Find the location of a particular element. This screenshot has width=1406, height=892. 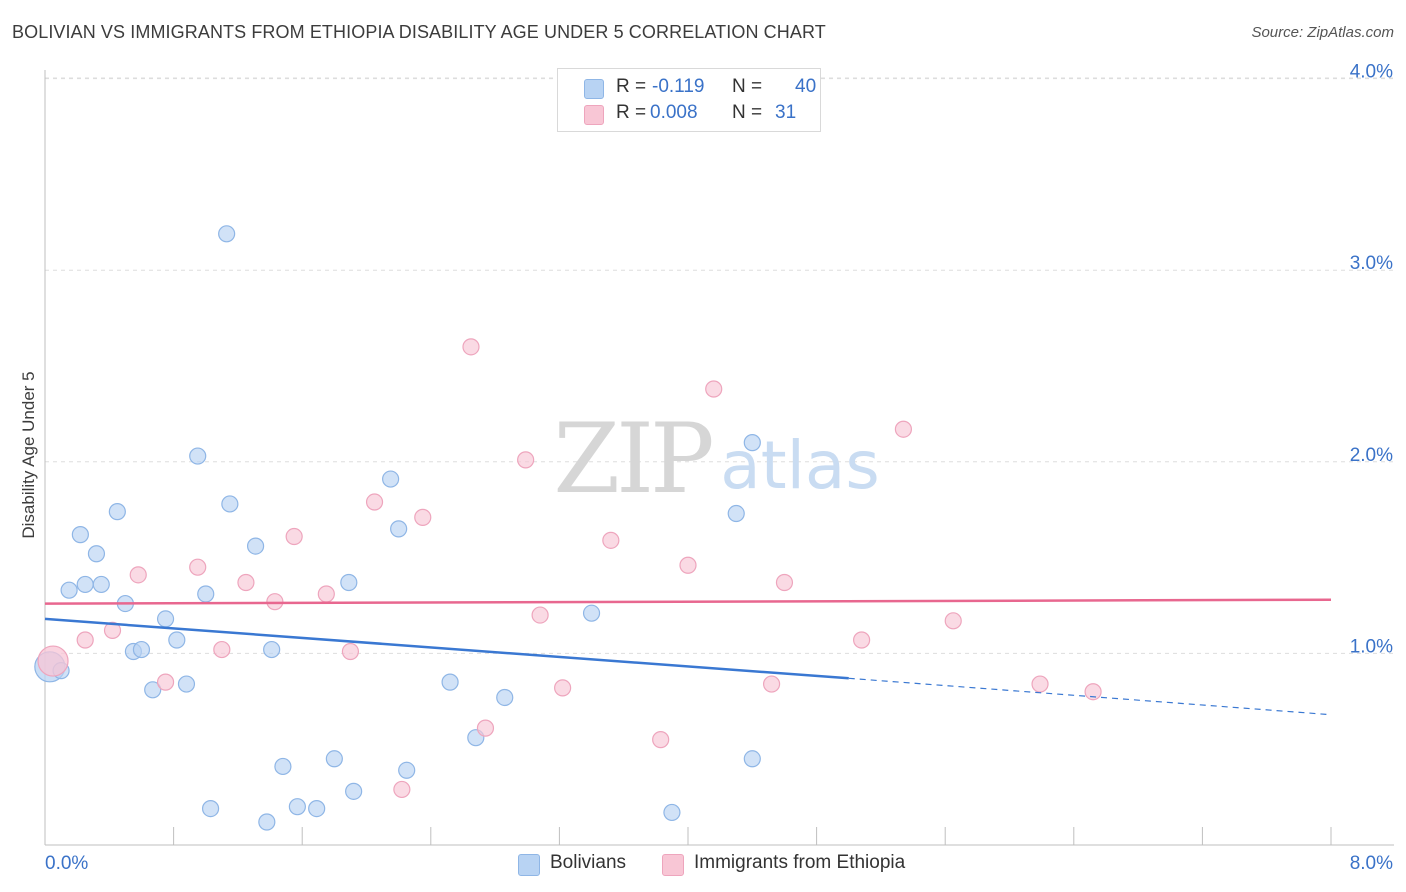

x-tick-label: 0.0% is located at coordinates (66, 863).